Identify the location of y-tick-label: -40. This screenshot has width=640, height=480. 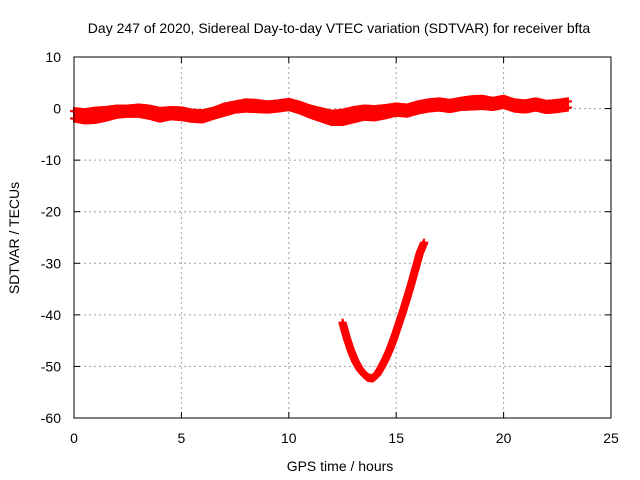
(51, 315).